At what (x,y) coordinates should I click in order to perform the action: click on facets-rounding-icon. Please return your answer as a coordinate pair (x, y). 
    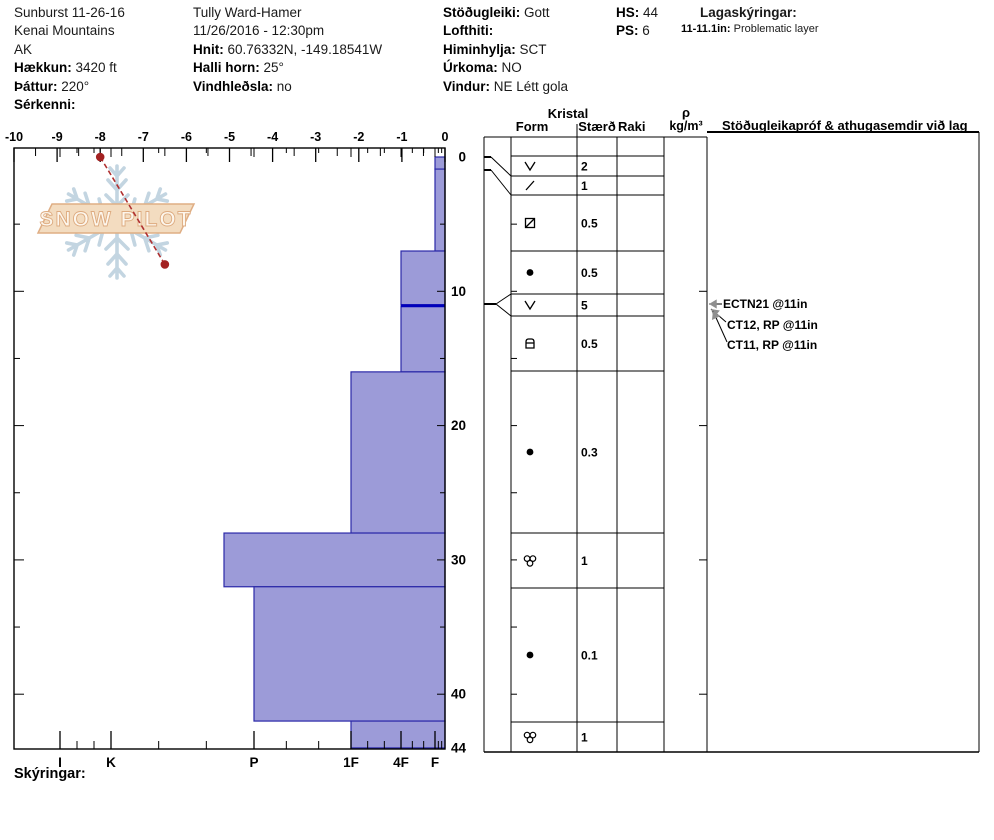
    Looking at the image, I should click on (530, 223).